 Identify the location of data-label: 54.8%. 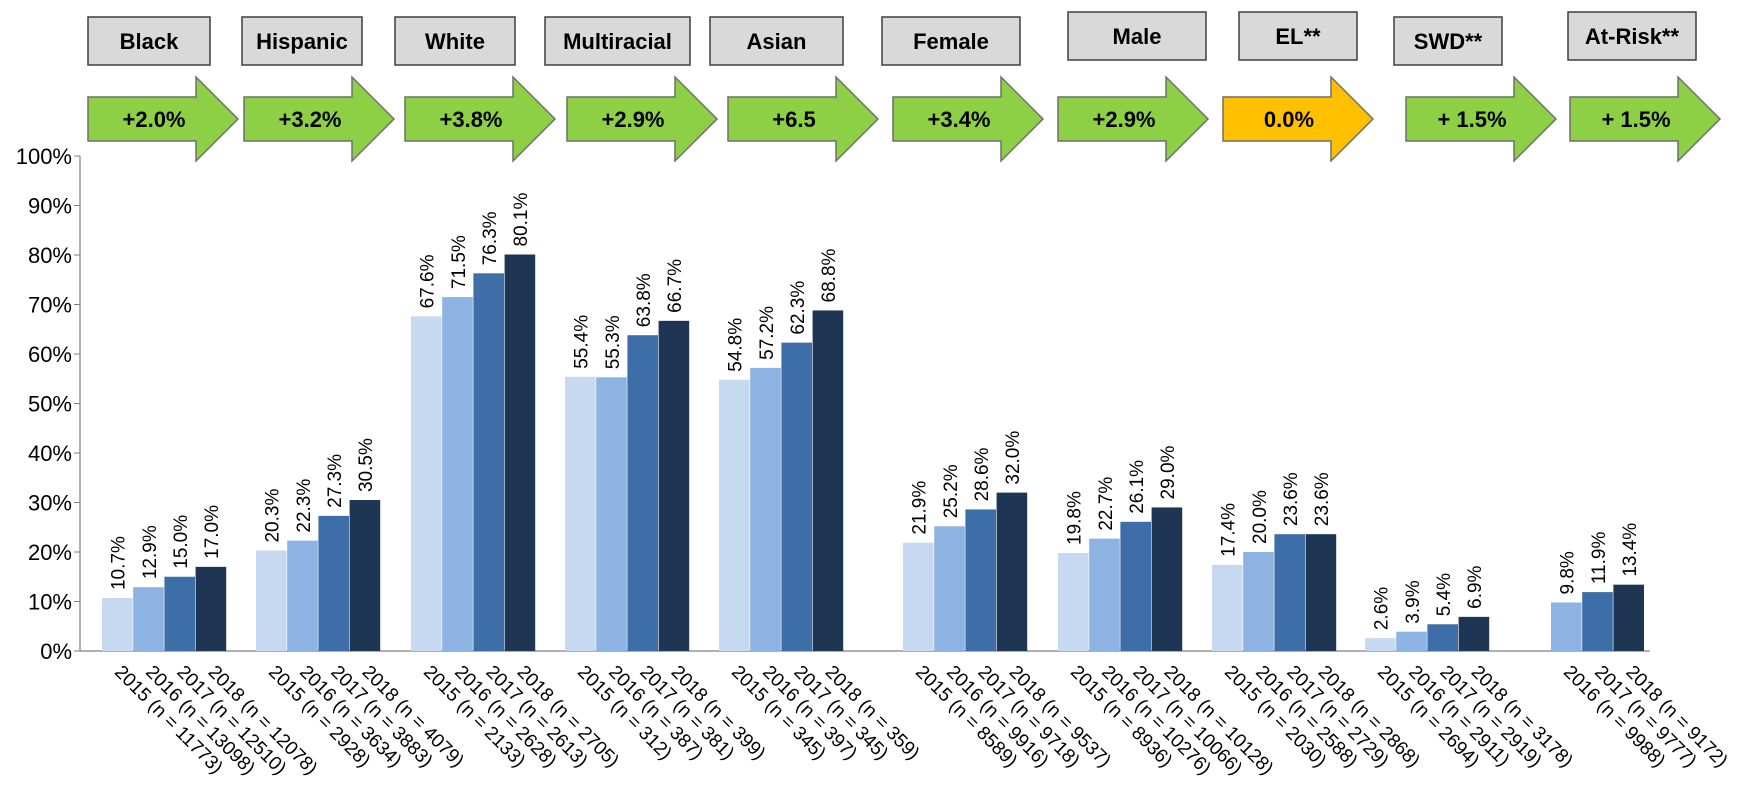
(736, 345).